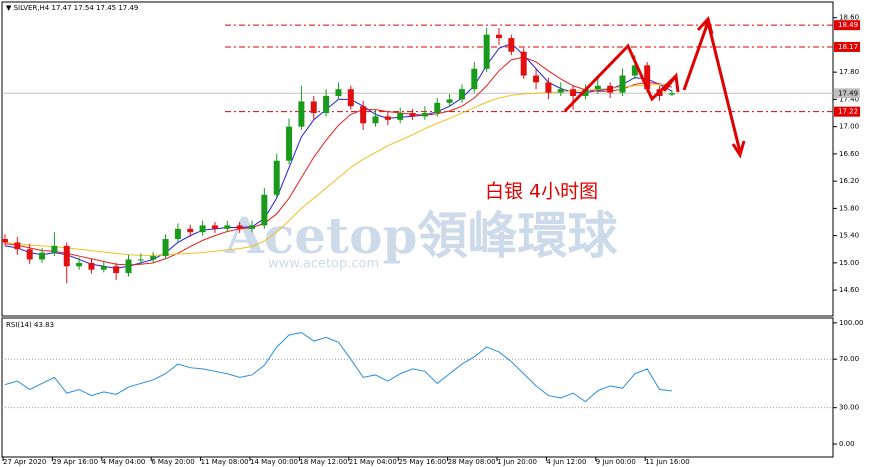  I want to click on rsi-title: RSI(14), so click(19, 325).